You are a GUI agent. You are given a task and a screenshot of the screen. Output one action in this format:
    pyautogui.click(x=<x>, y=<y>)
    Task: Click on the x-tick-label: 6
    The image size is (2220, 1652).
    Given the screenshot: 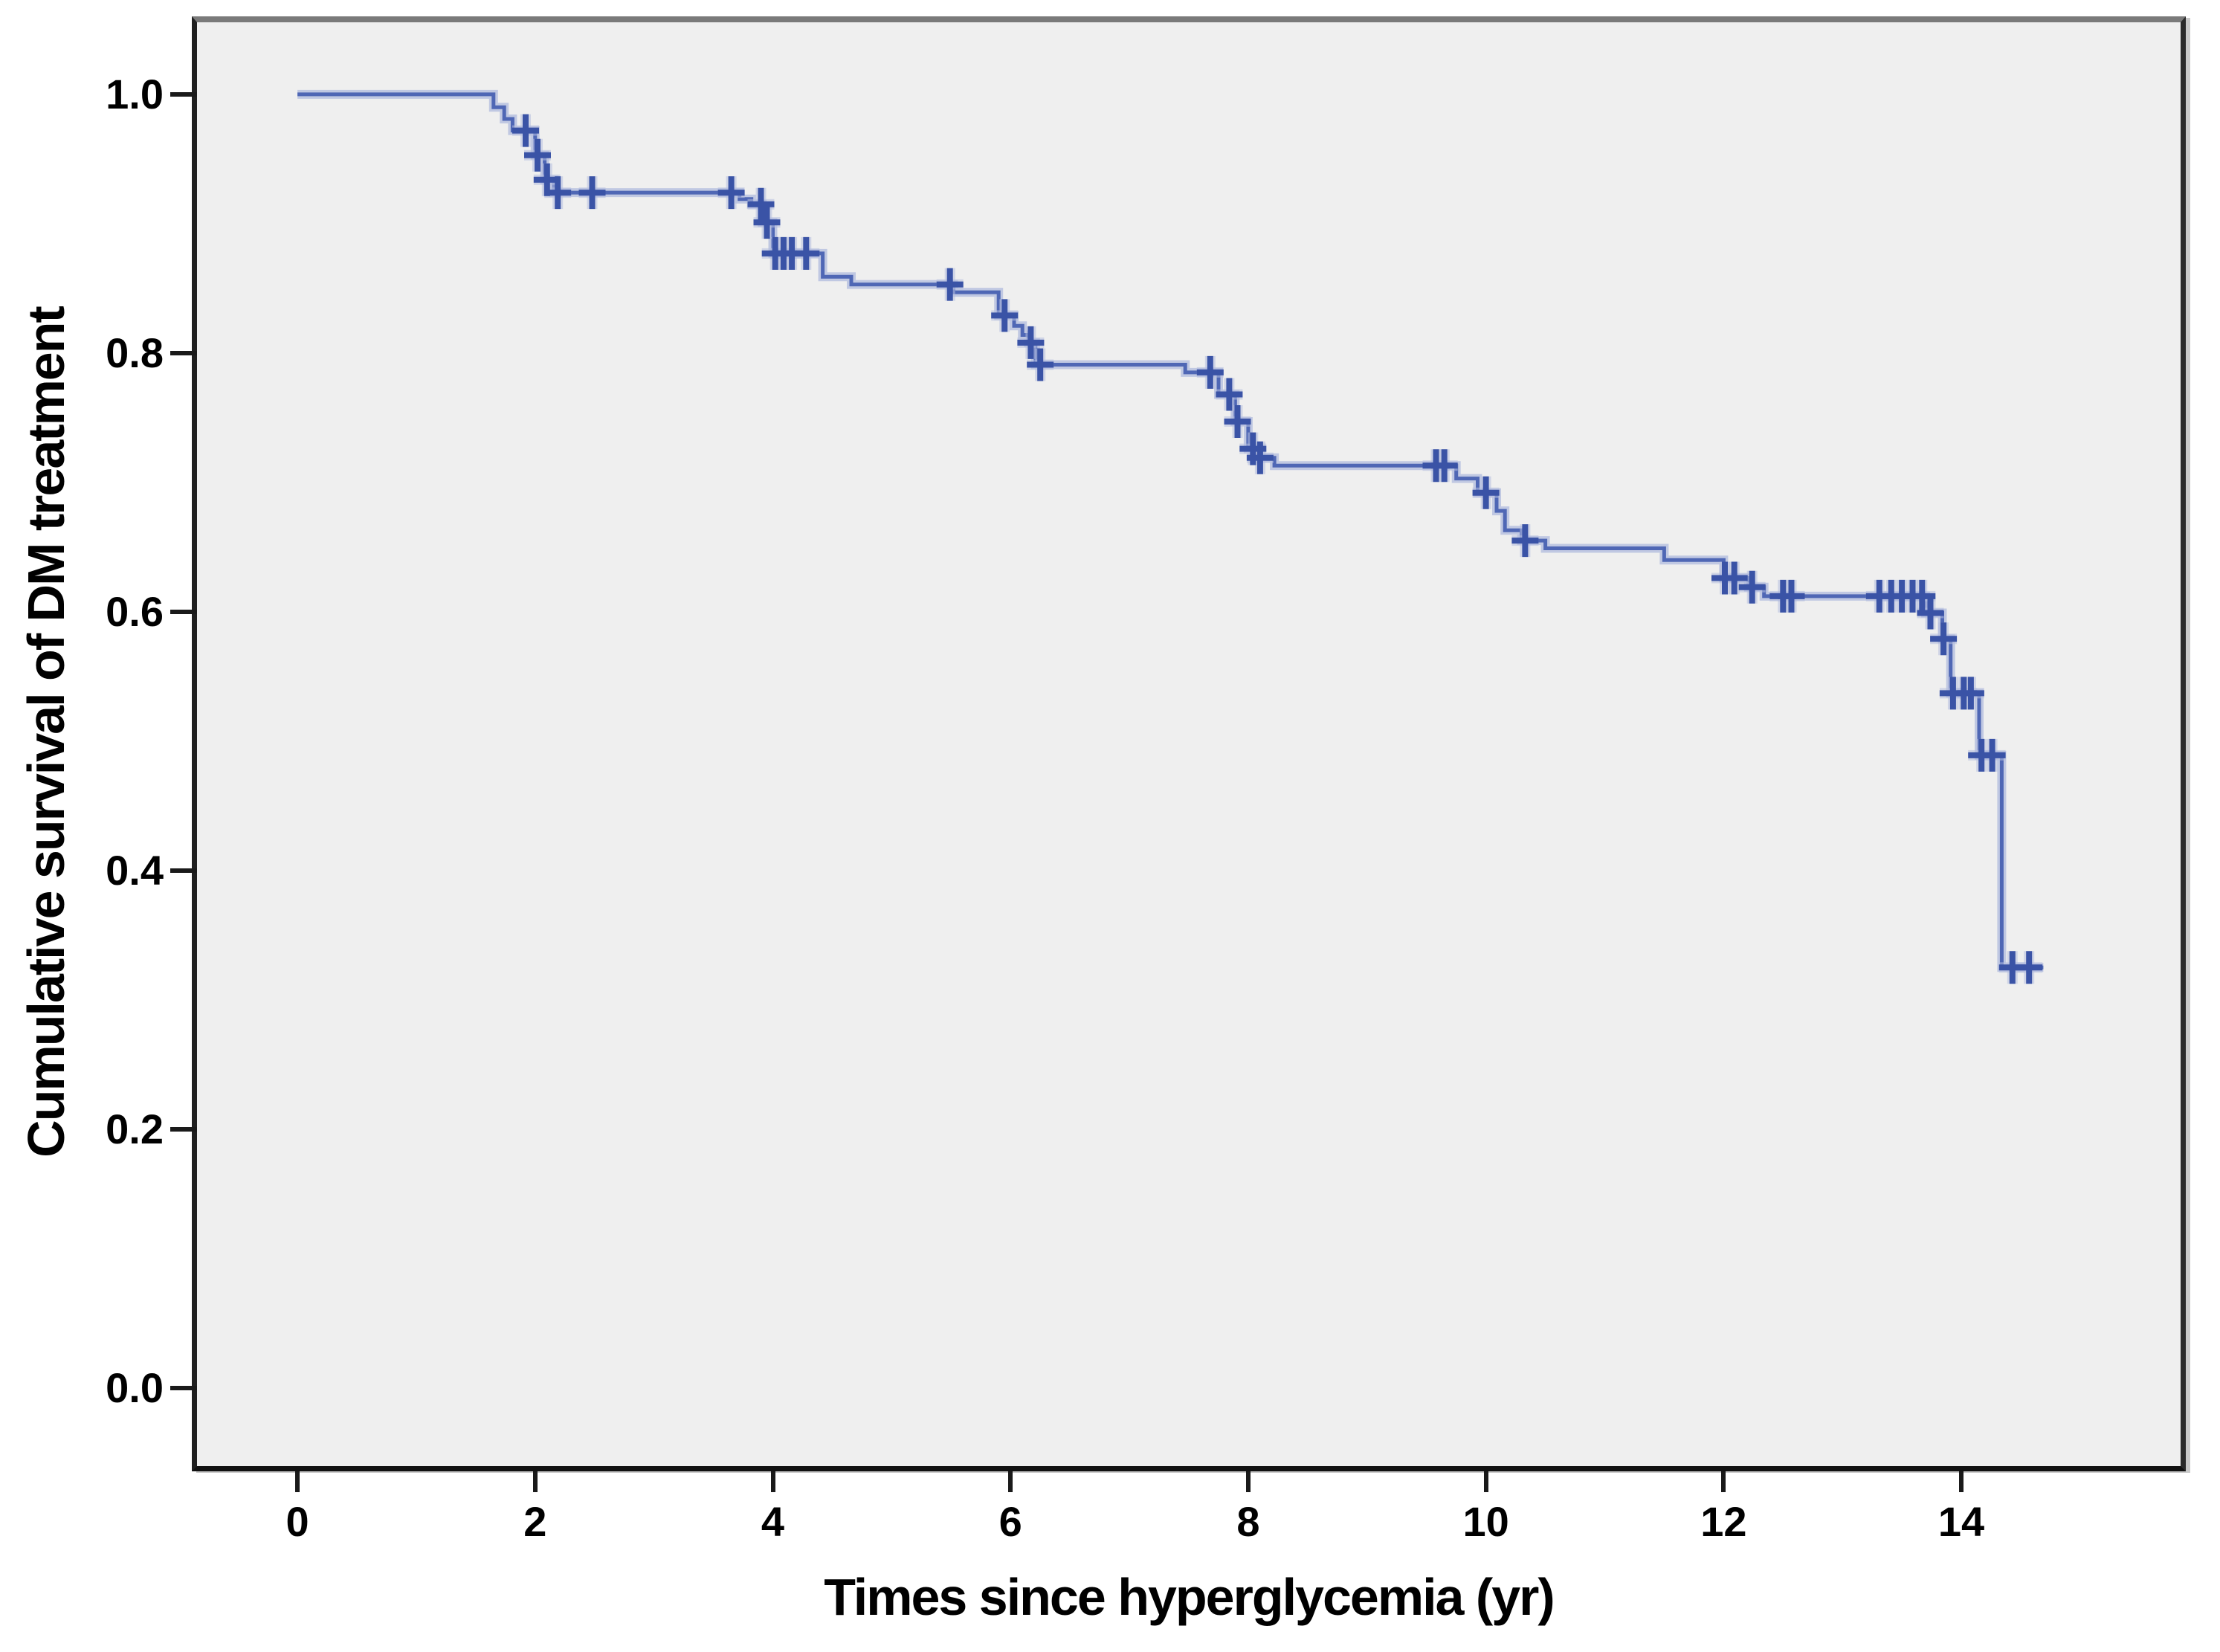 What is the action you would take?
    pyautogui.click(x=1010, y=1521)
    